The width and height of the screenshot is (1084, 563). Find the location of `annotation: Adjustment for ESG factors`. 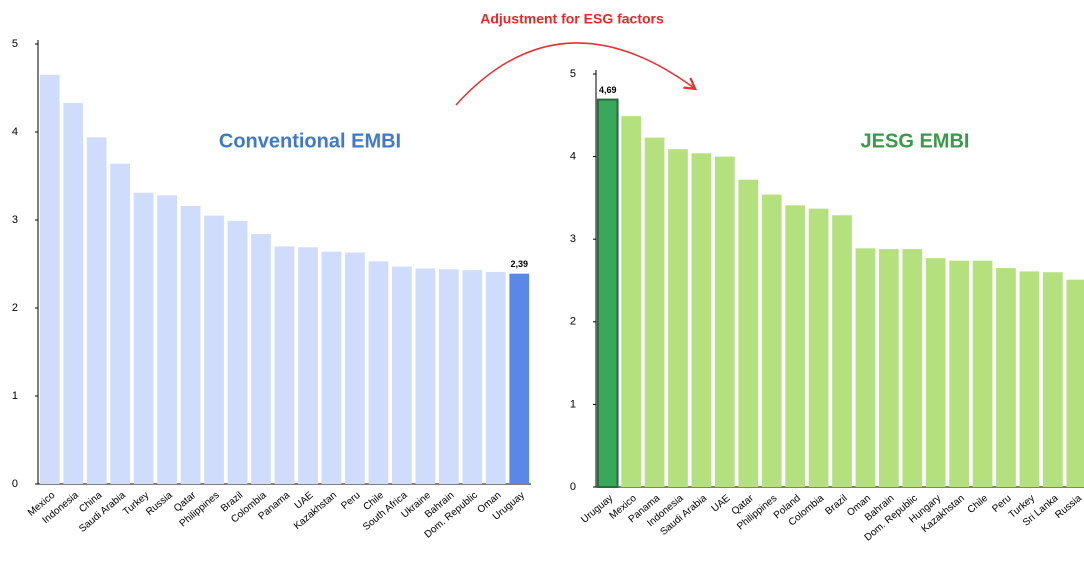

annotation: Adjustment for ESG factors is located at coordinates (572, 19).